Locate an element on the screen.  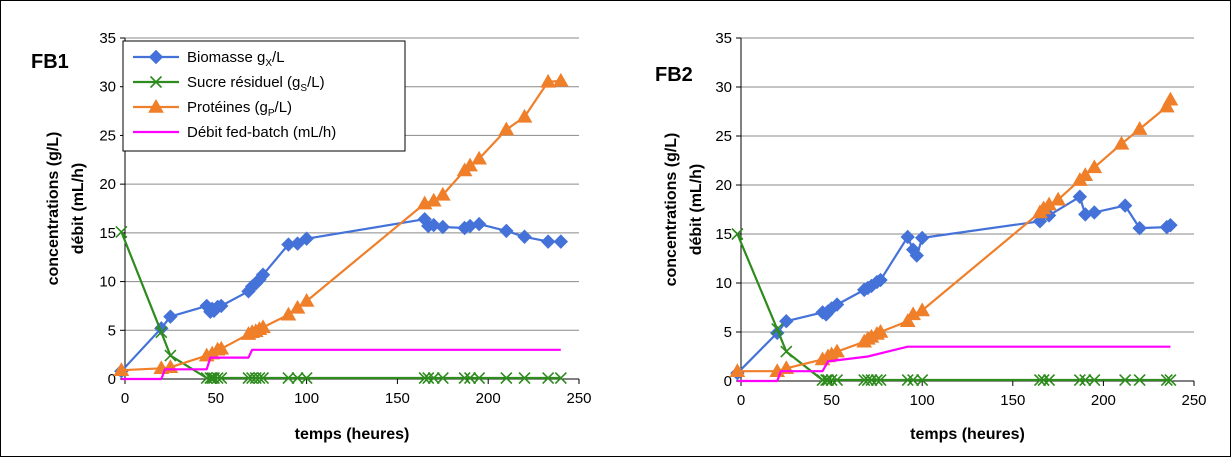
y-axis-title: concentrations (g/L) is located at coordinates (671, 210).